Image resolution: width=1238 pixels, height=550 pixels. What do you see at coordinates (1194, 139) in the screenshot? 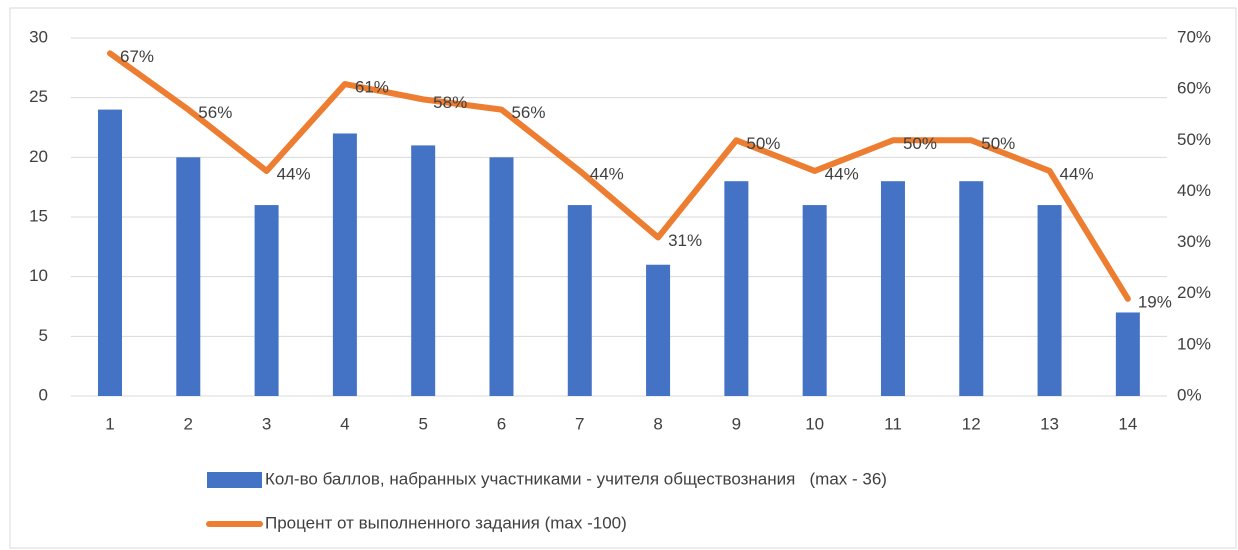
I see `y2-tick-label: 50%` at bounding box center [1194, 139].